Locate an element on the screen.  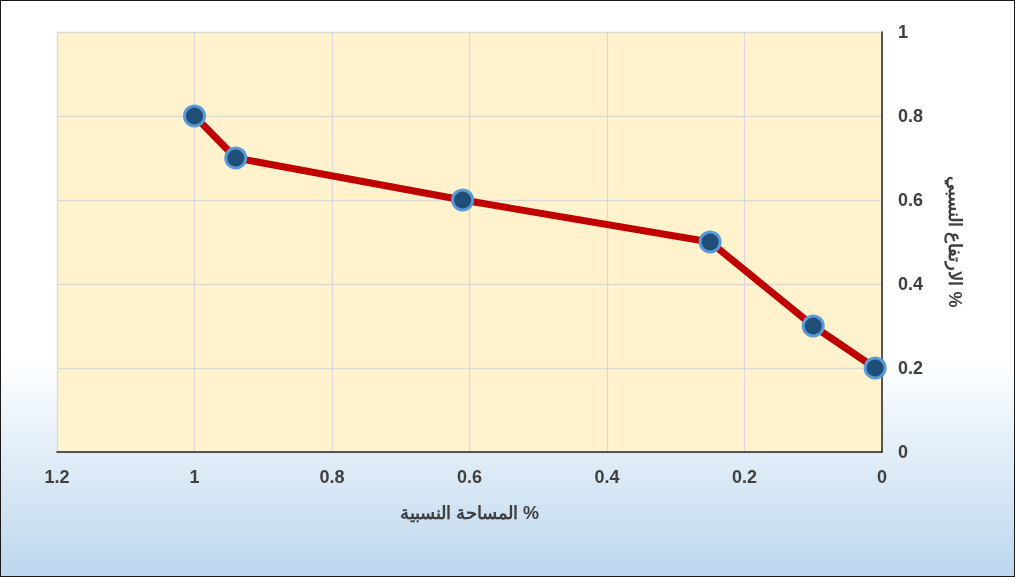
x-tick-label: 0.6 is located at coordinates (469, 477).